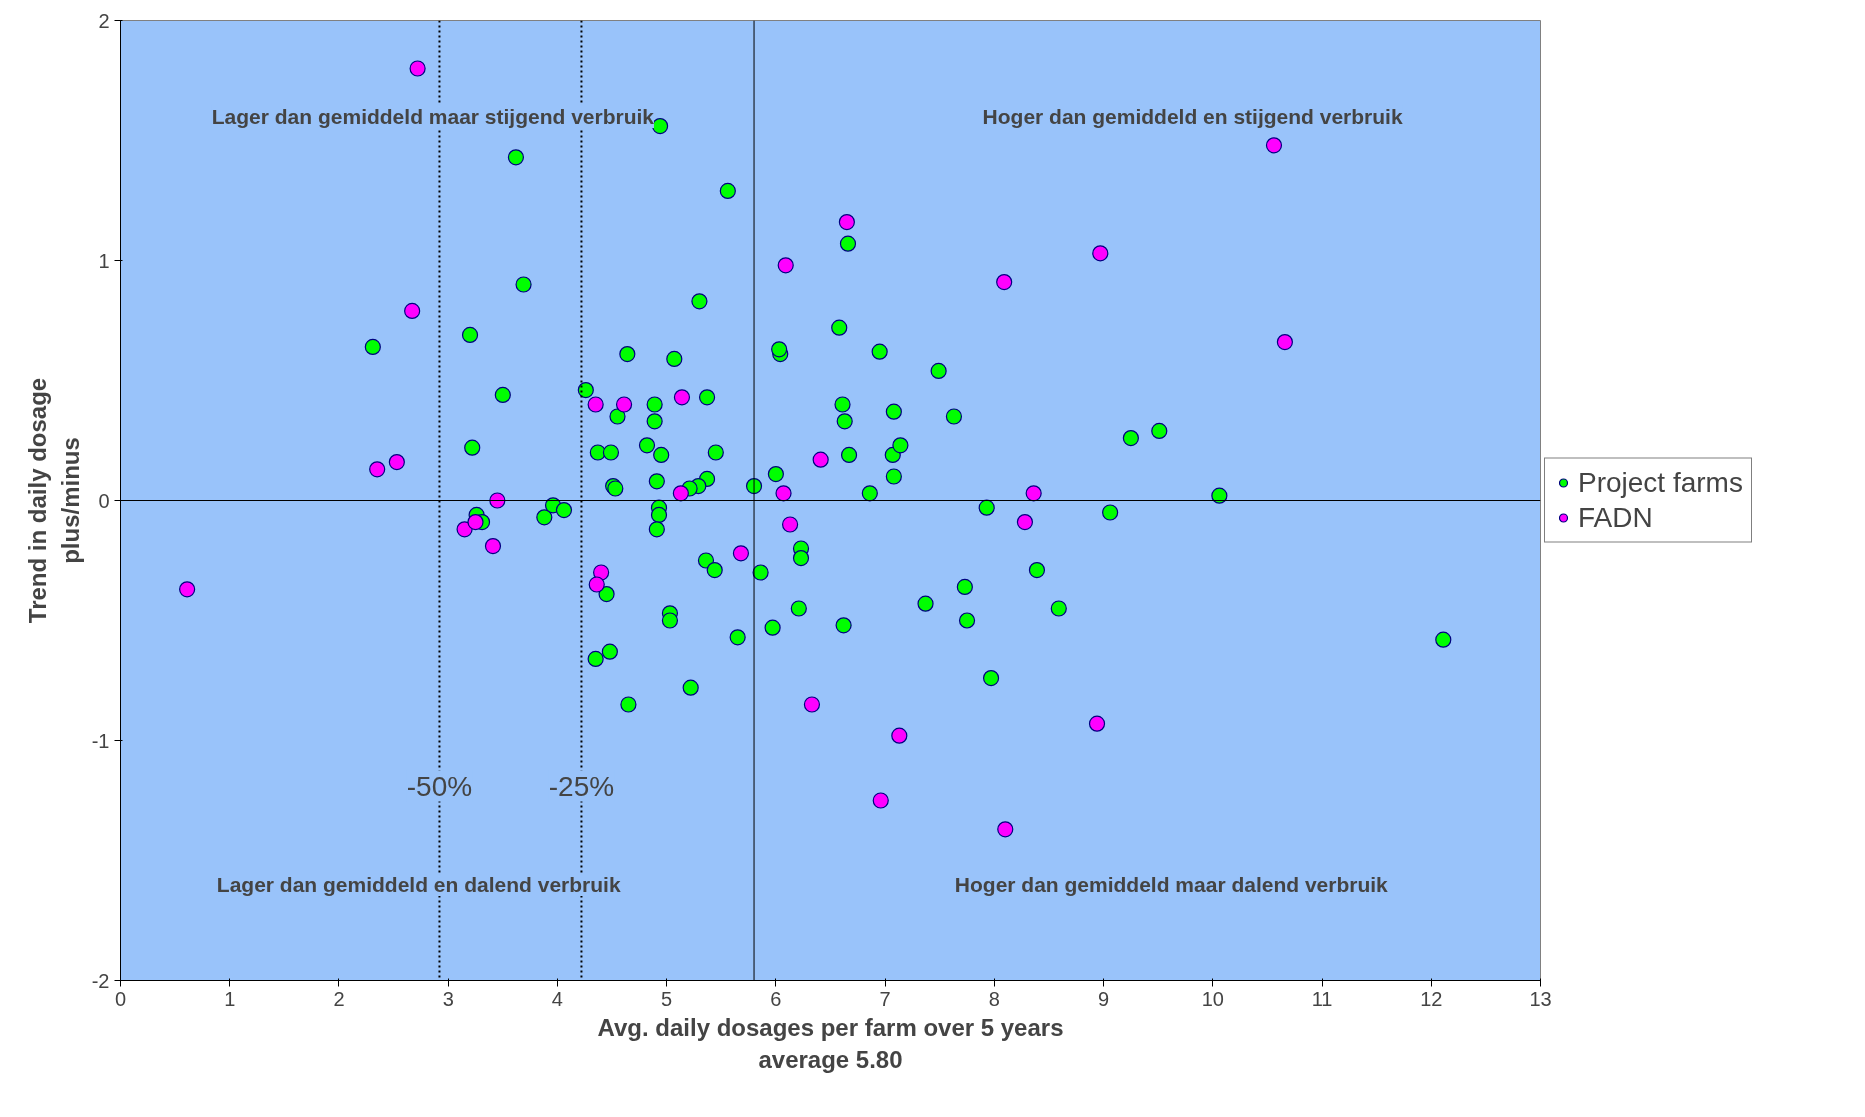 The height and width of the screenshot is (1117, 1865). Describe the element at coordinates (830, 1043) in the screenshot. I see `x-axis-title: Avg. daily dosages per farm over 5 years average 5.80` at that location.